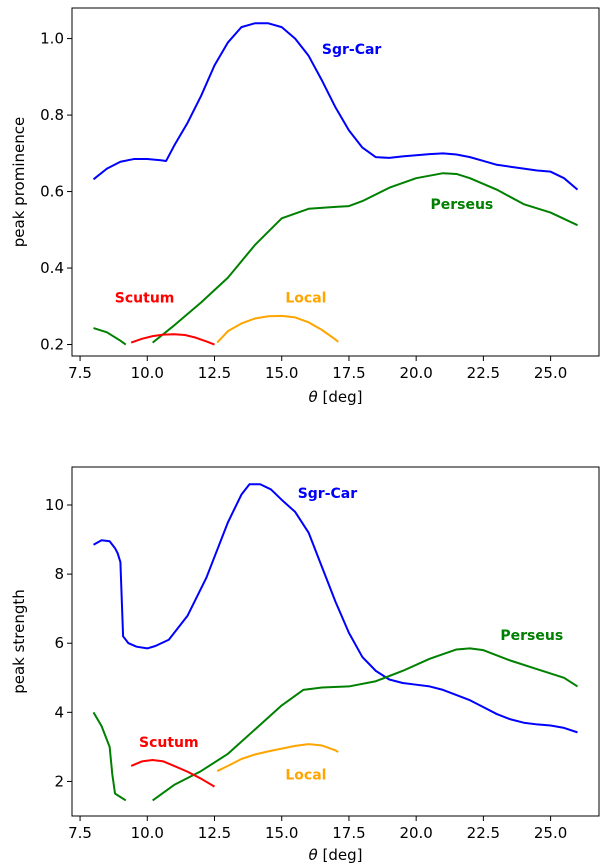 The height and width of the screenshot is (864, 600). I want to click on y-tick-label: 6, so click(59, 643).